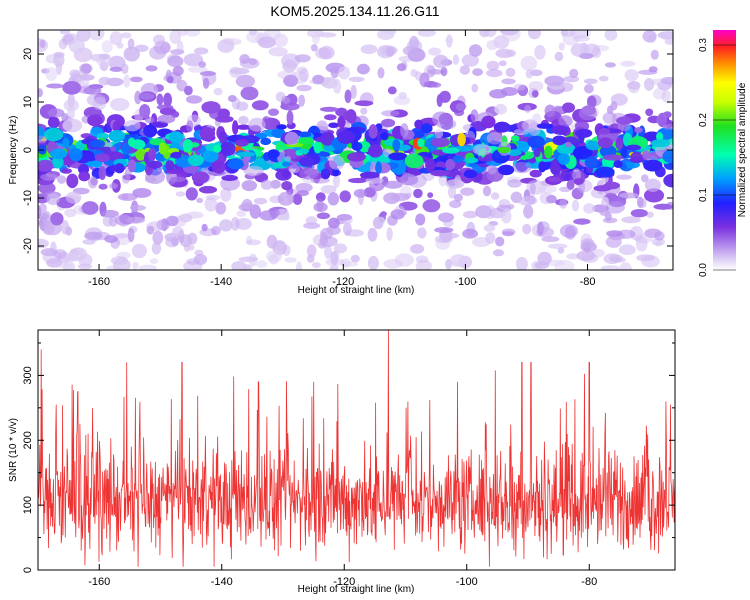  What do you see at coordinates (343, 282) in the screenshot?
I see `heatmap-x-tick-label: -120` at bounding box center [343, 282].